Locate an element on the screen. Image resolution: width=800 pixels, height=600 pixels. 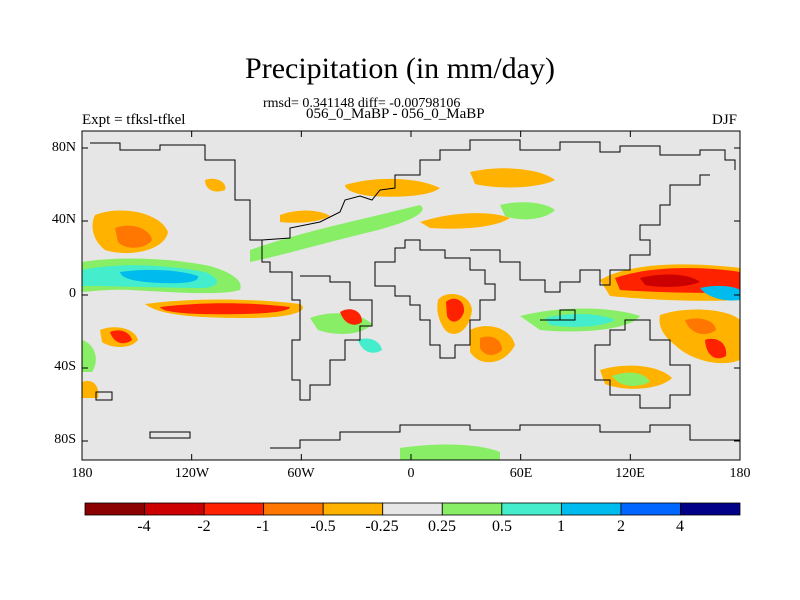
lat-tick-label: 40S is located at coordinates (65, 366).